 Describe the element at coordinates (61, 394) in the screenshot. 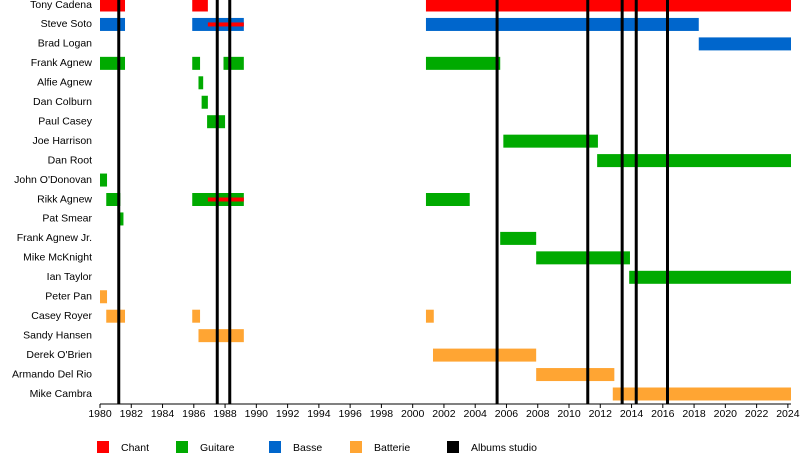

I see `member-label: Mike Cambra` at that location.